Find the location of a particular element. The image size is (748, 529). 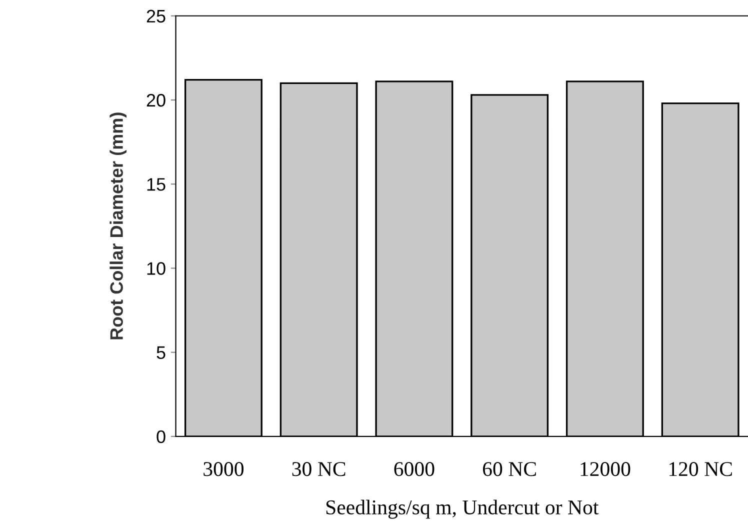

y-tick-label: 15 is located at coordinates (156, 184).